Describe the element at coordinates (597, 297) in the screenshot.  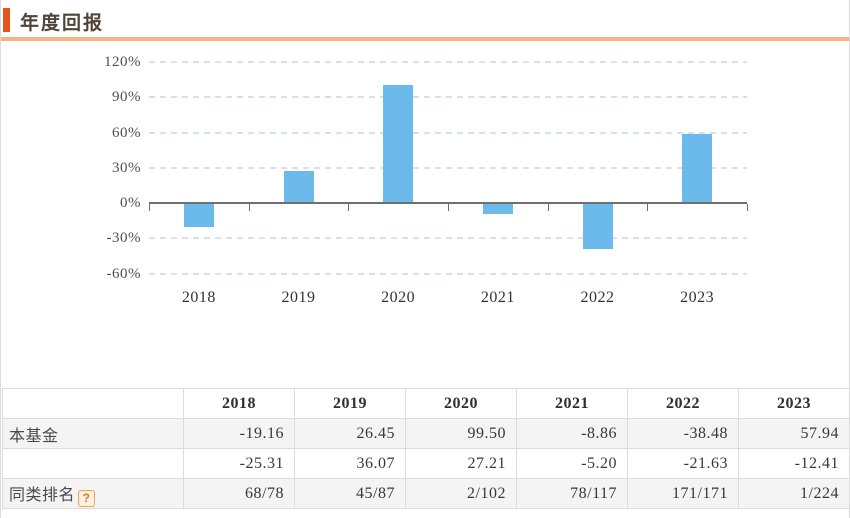
I see `x-axis-label-2022: 2022` at that location.